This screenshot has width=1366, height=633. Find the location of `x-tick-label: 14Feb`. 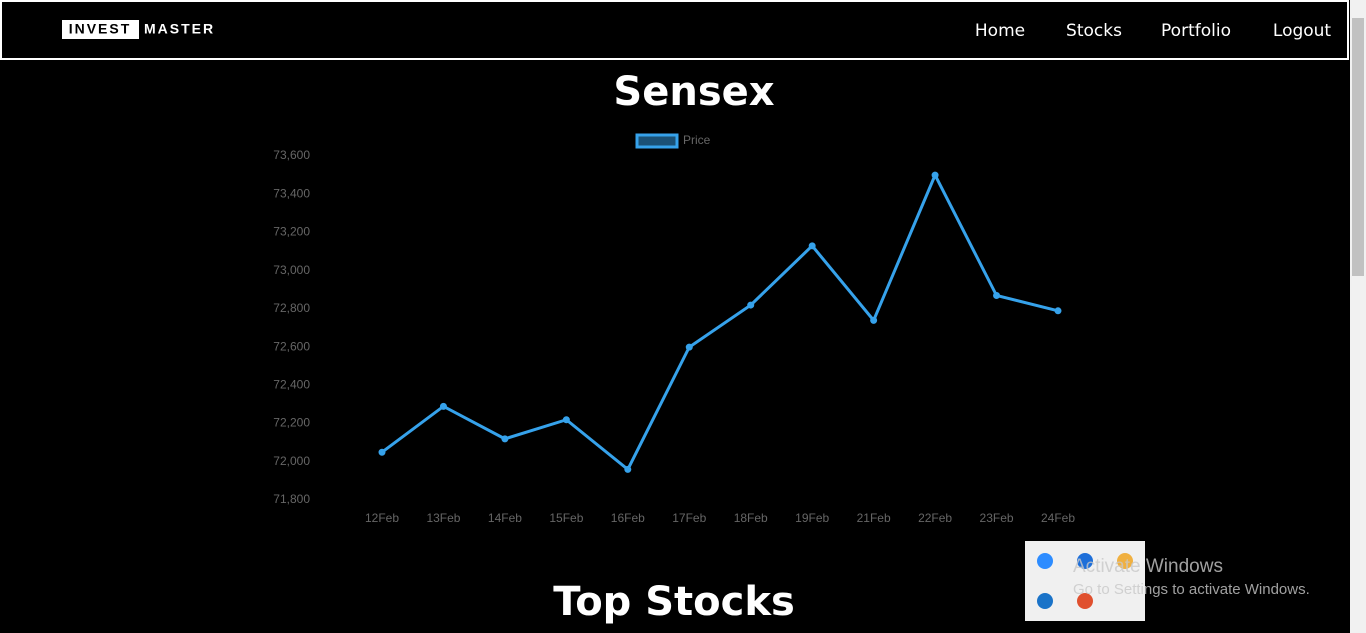

x-tick-label: 14Feb is located at coordinates (505, 518).